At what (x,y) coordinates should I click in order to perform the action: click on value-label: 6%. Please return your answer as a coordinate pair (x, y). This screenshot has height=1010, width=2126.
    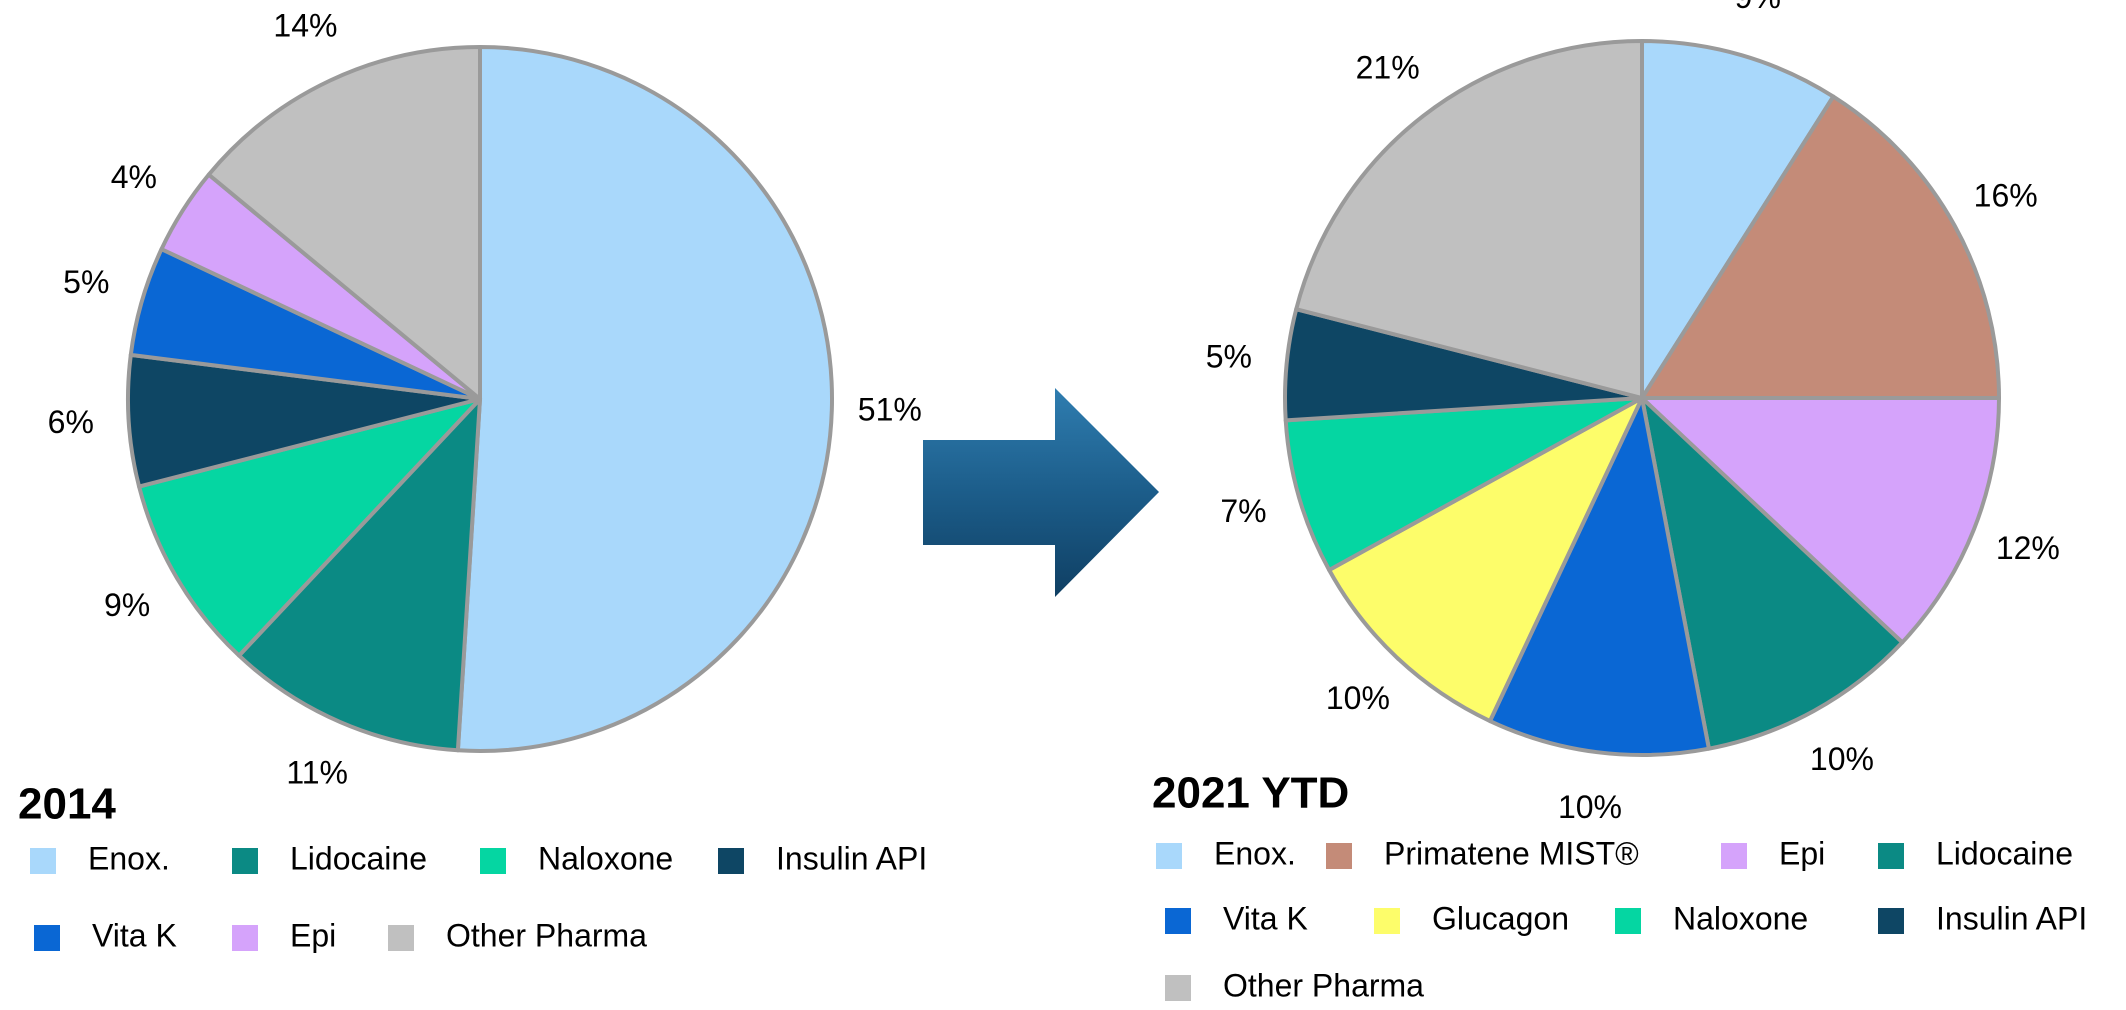
    Looking at the image, I should click on (71, 422).